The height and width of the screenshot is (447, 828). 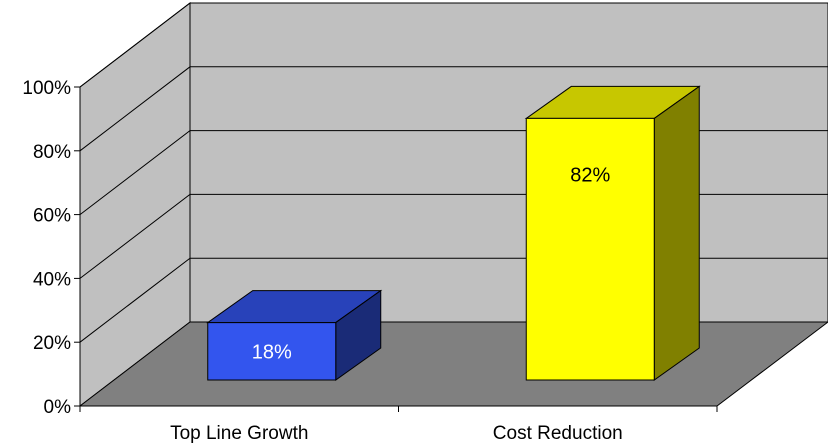 What do you see at coordinates (52, 343) in the screenshot?
I see `y-tick-label: 20%` at bounding box center [52, 343].